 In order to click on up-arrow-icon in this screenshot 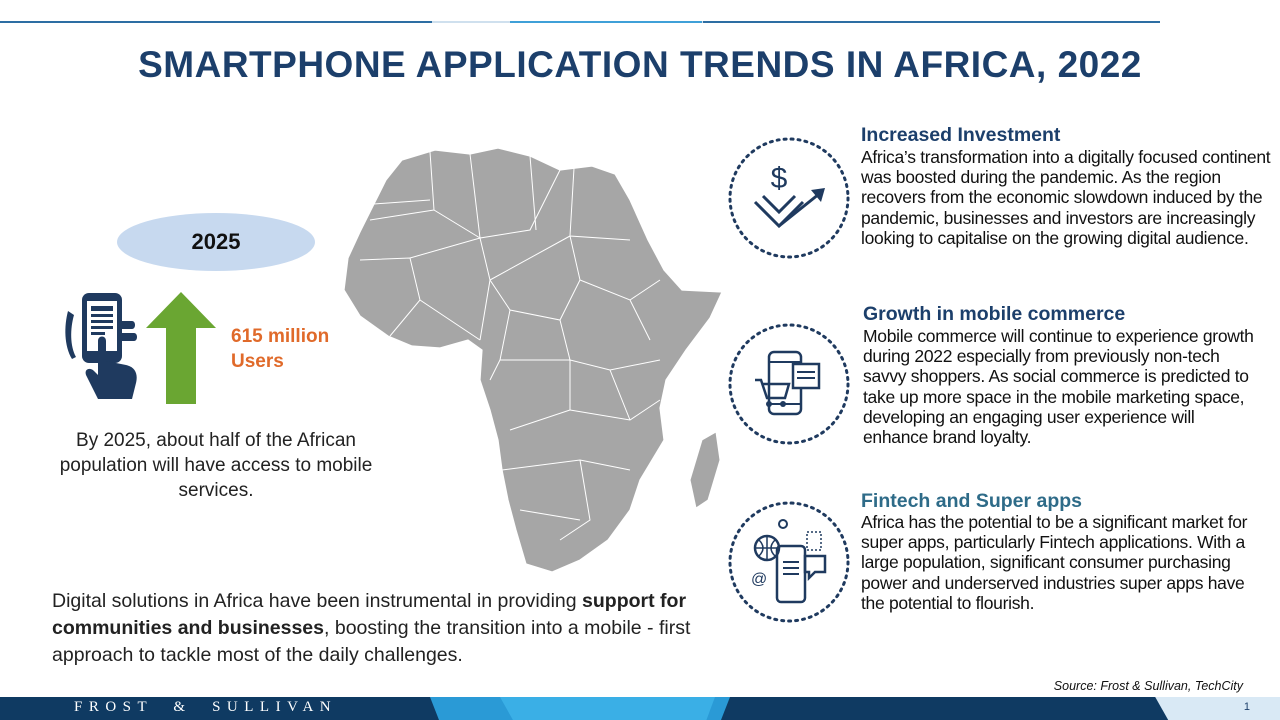, I will do `click(181, 348)`.